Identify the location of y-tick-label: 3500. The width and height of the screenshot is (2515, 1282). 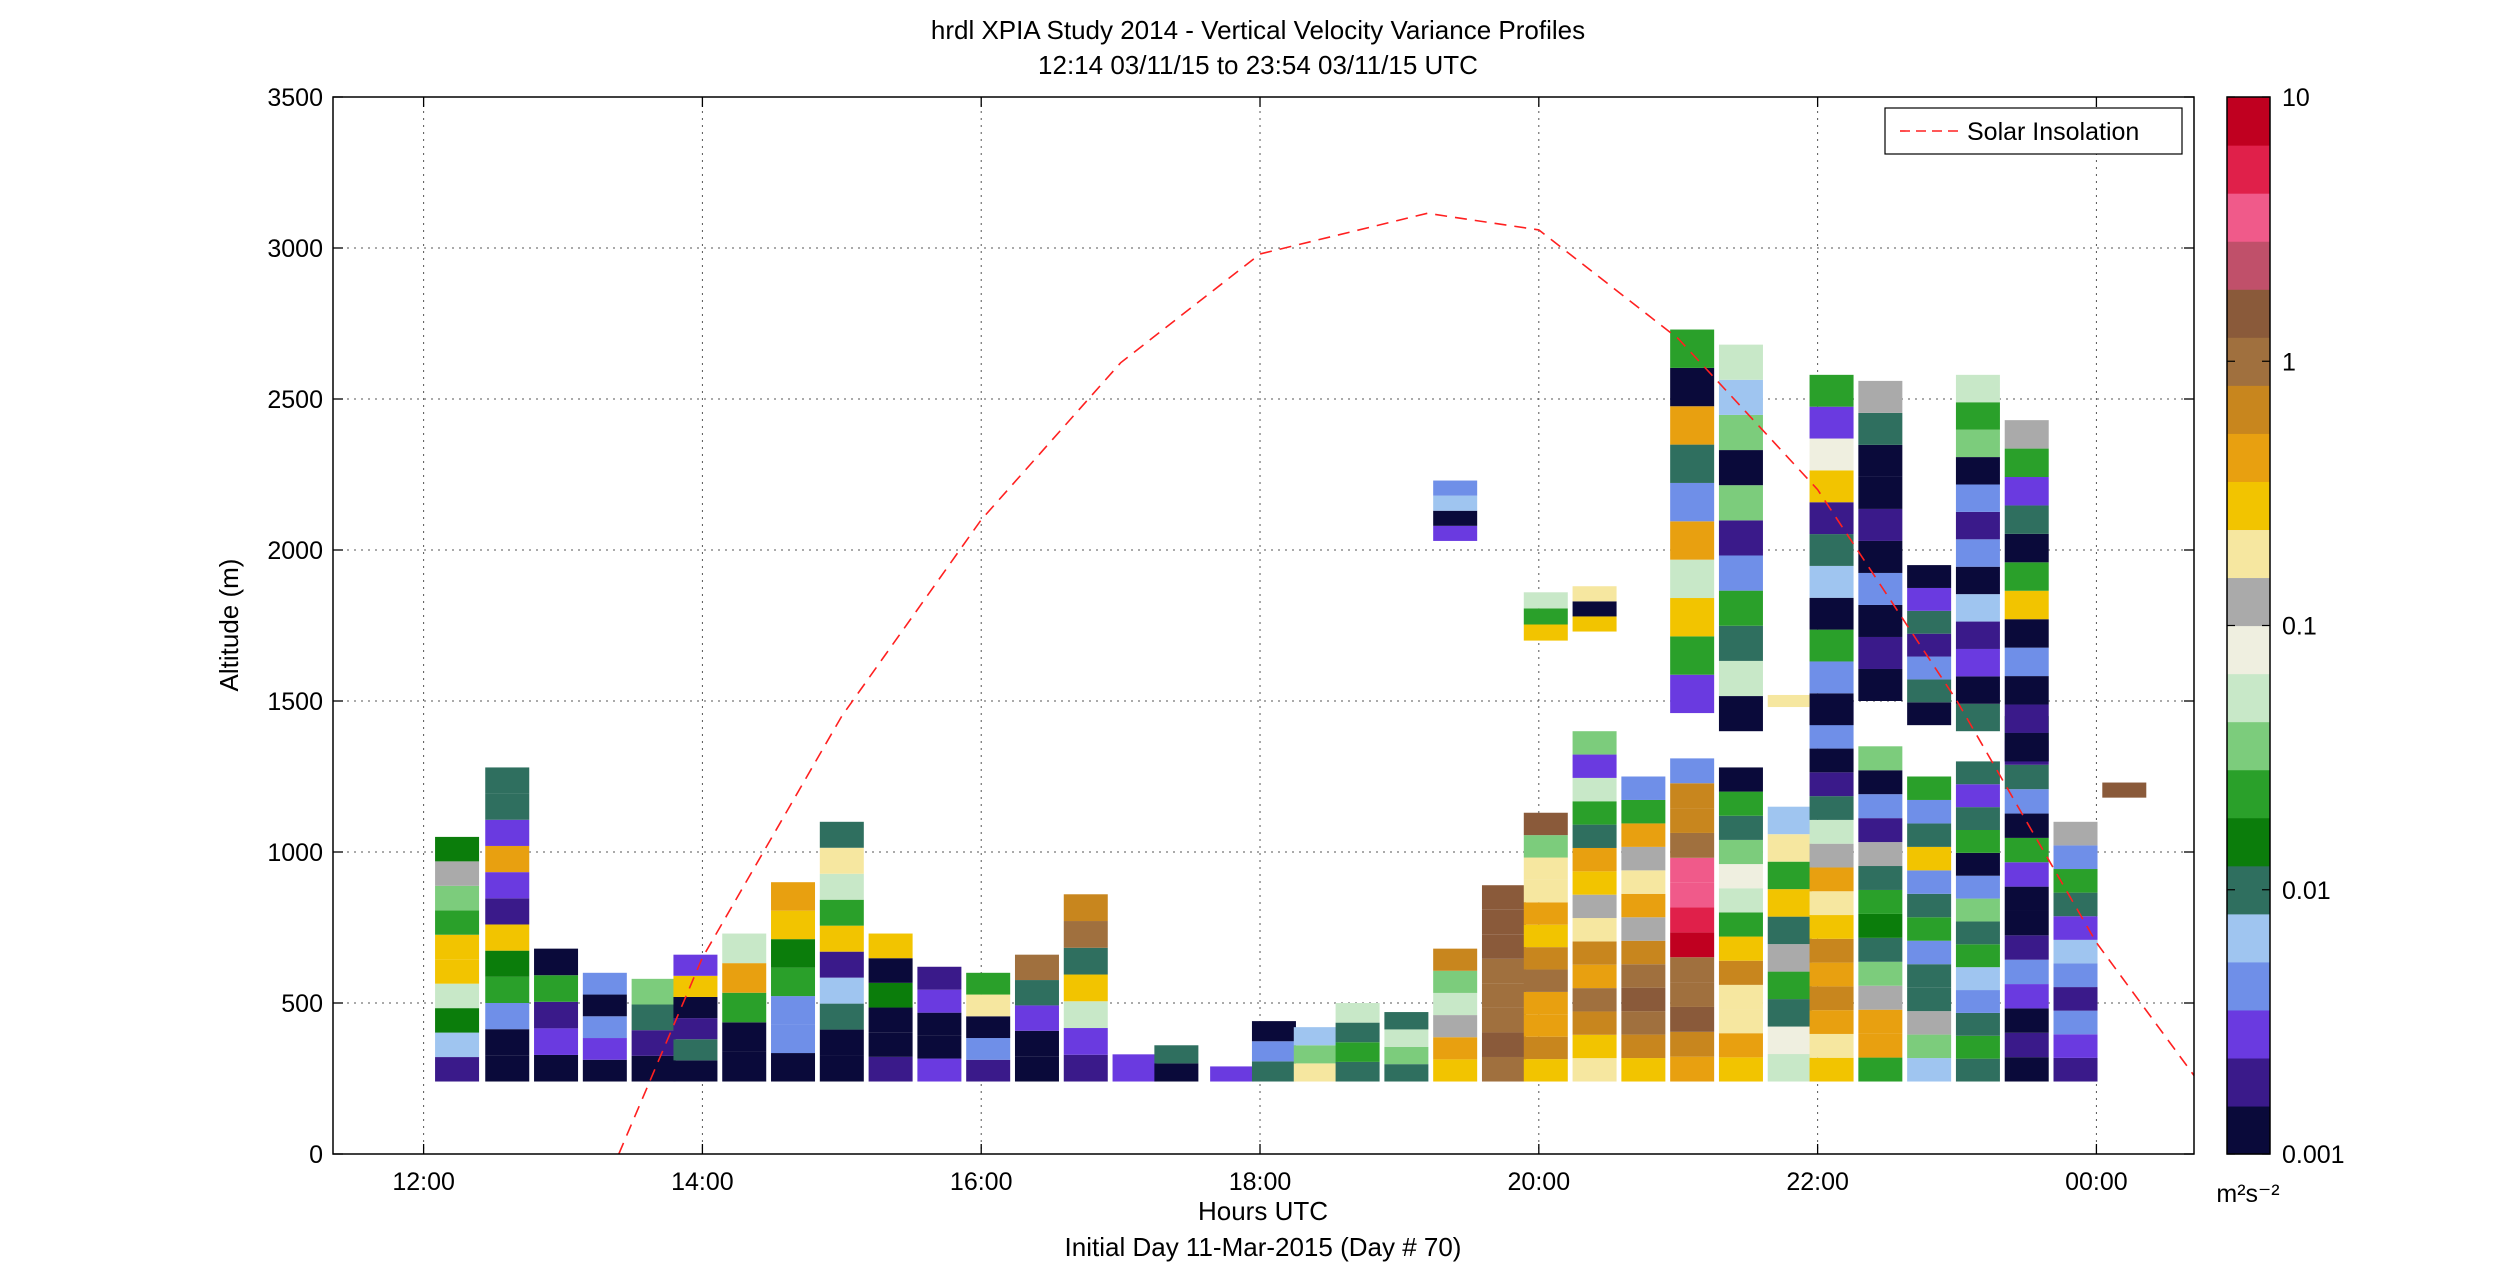
(295, 98).